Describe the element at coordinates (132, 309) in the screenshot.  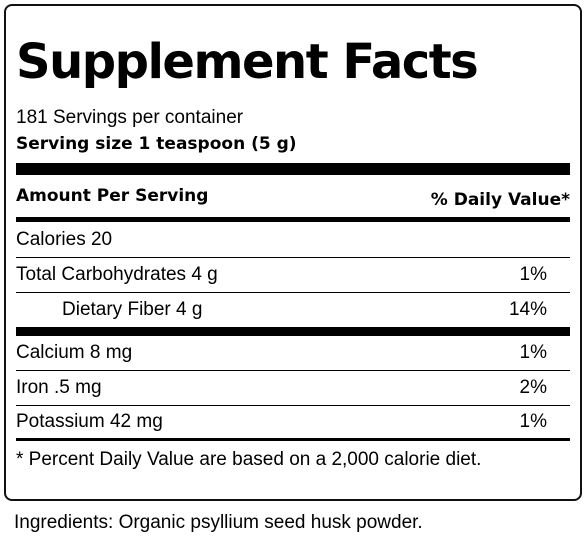
I see `nutrient-name: Dietary Fiber 4 g` at that location.